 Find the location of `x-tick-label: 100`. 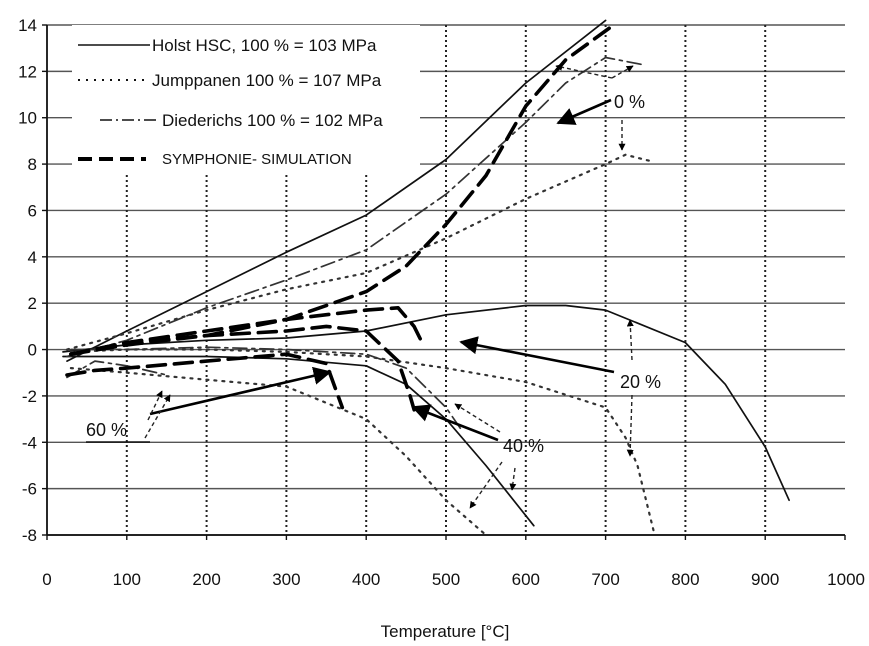

x-tick-label: 100 is located at coordinates (127, 579).